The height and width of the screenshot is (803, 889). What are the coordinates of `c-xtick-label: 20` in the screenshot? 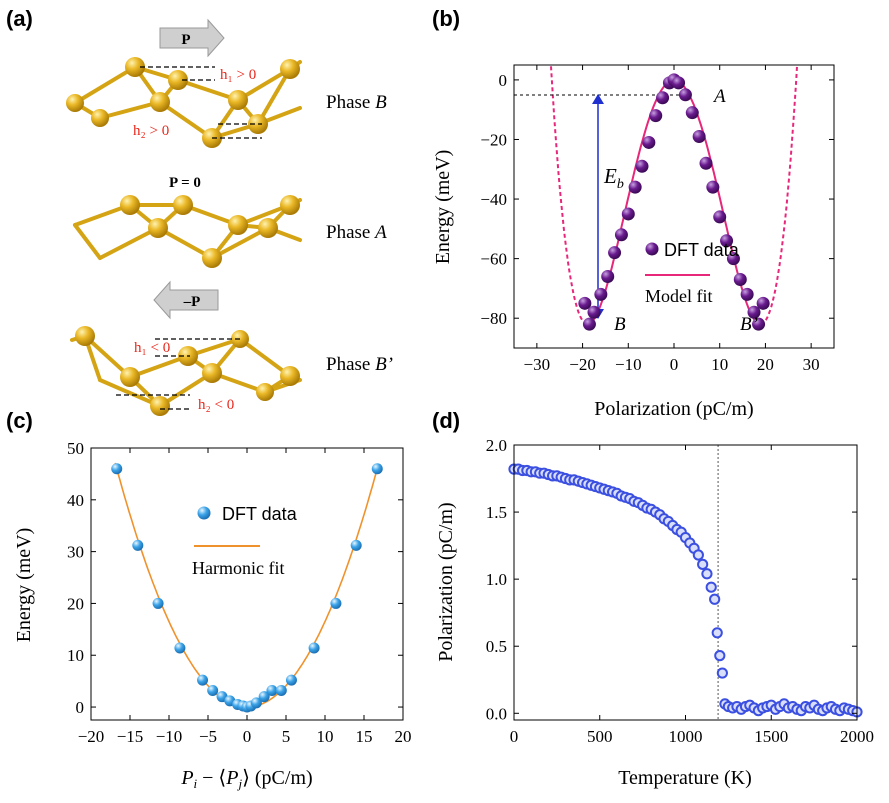 It's located at (403, 736).